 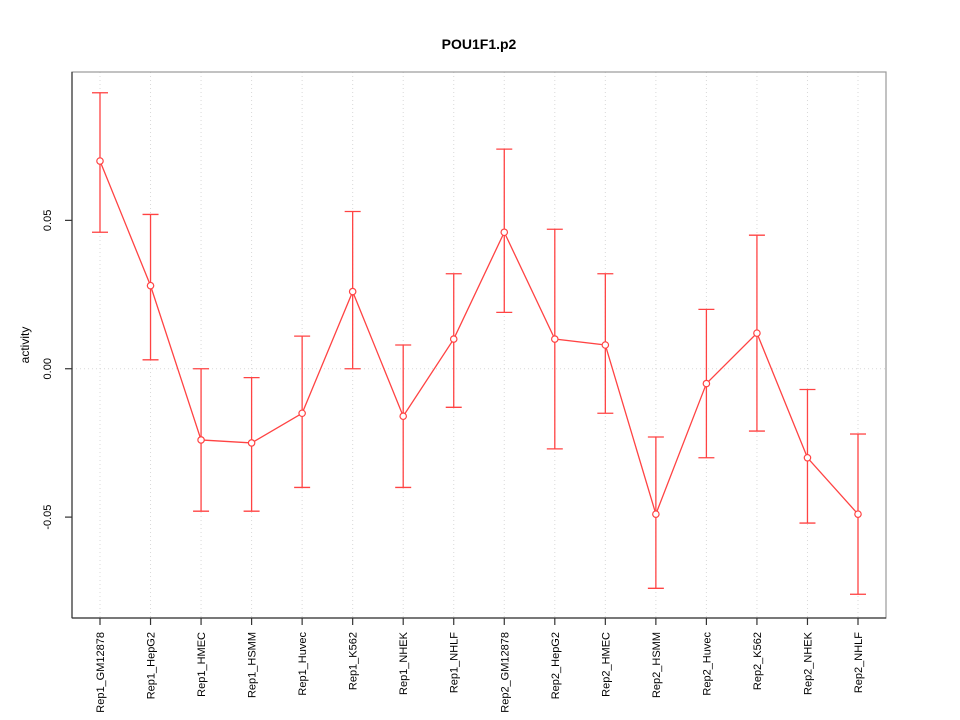 What do you see at coordinates (859, 662) in the screenshot?
I see `x-tick-label: Rep2_NHLF` at bounding box center [859, 662].